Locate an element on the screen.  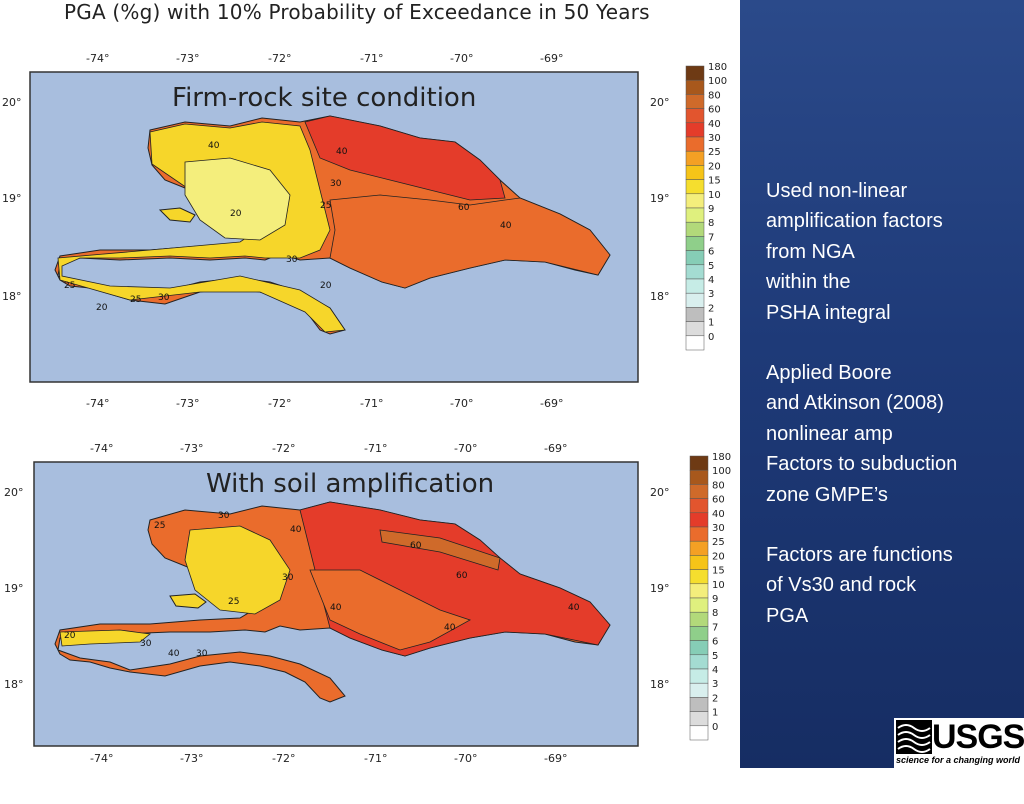
colorbar-label: 25 is located at coordinates (718, 542).